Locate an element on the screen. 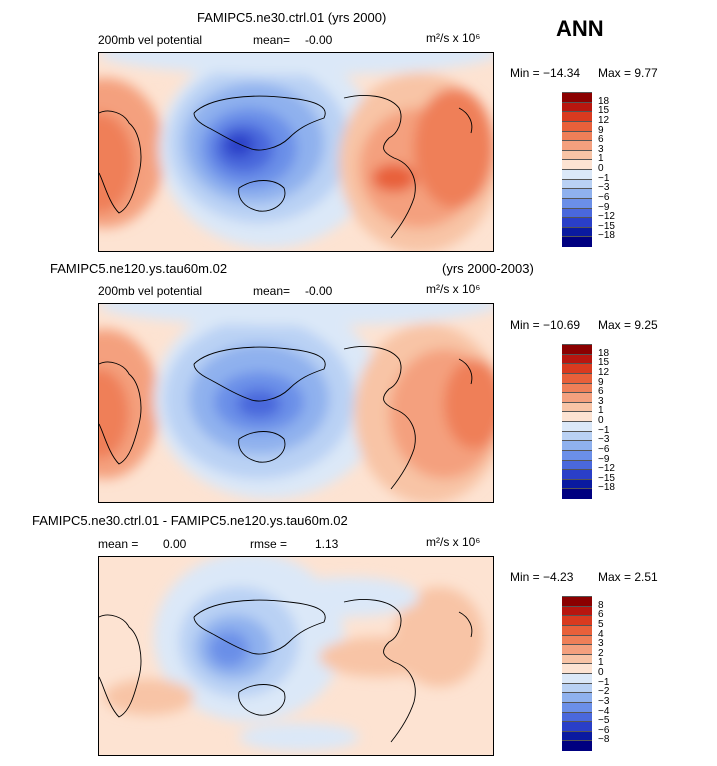 The width and height of the screenshot is (717, 766). panel2-title-left: FAMIPC5.ne120.ys.tau60m.02 is located at coordinates (139, 268).